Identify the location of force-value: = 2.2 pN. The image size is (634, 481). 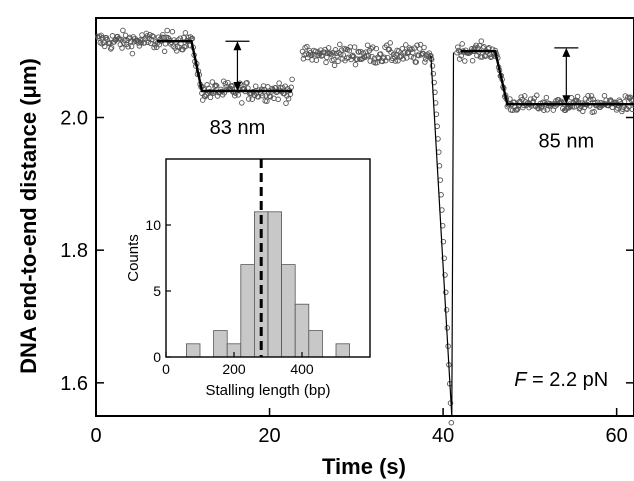
(567, 380).